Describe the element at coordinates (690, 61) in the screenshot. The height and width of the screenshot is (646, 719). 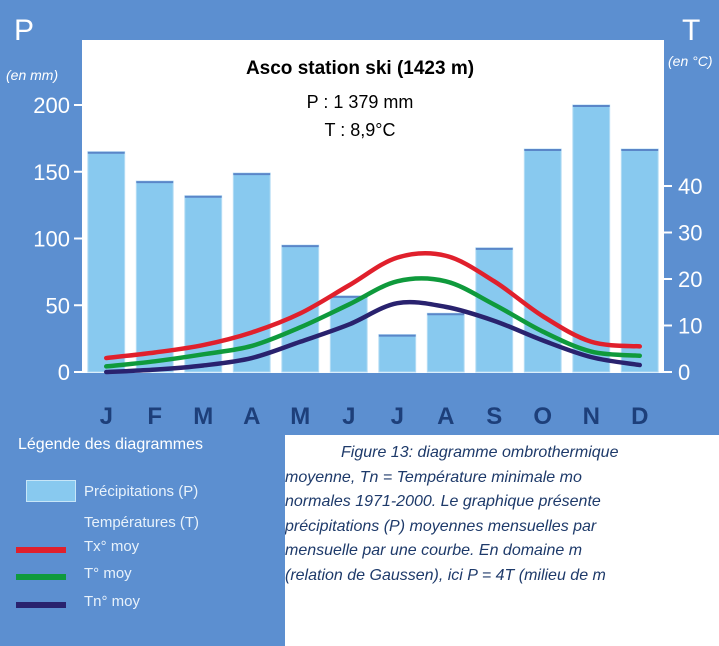
I see `right-axis-unit: (en °C)` at that location.